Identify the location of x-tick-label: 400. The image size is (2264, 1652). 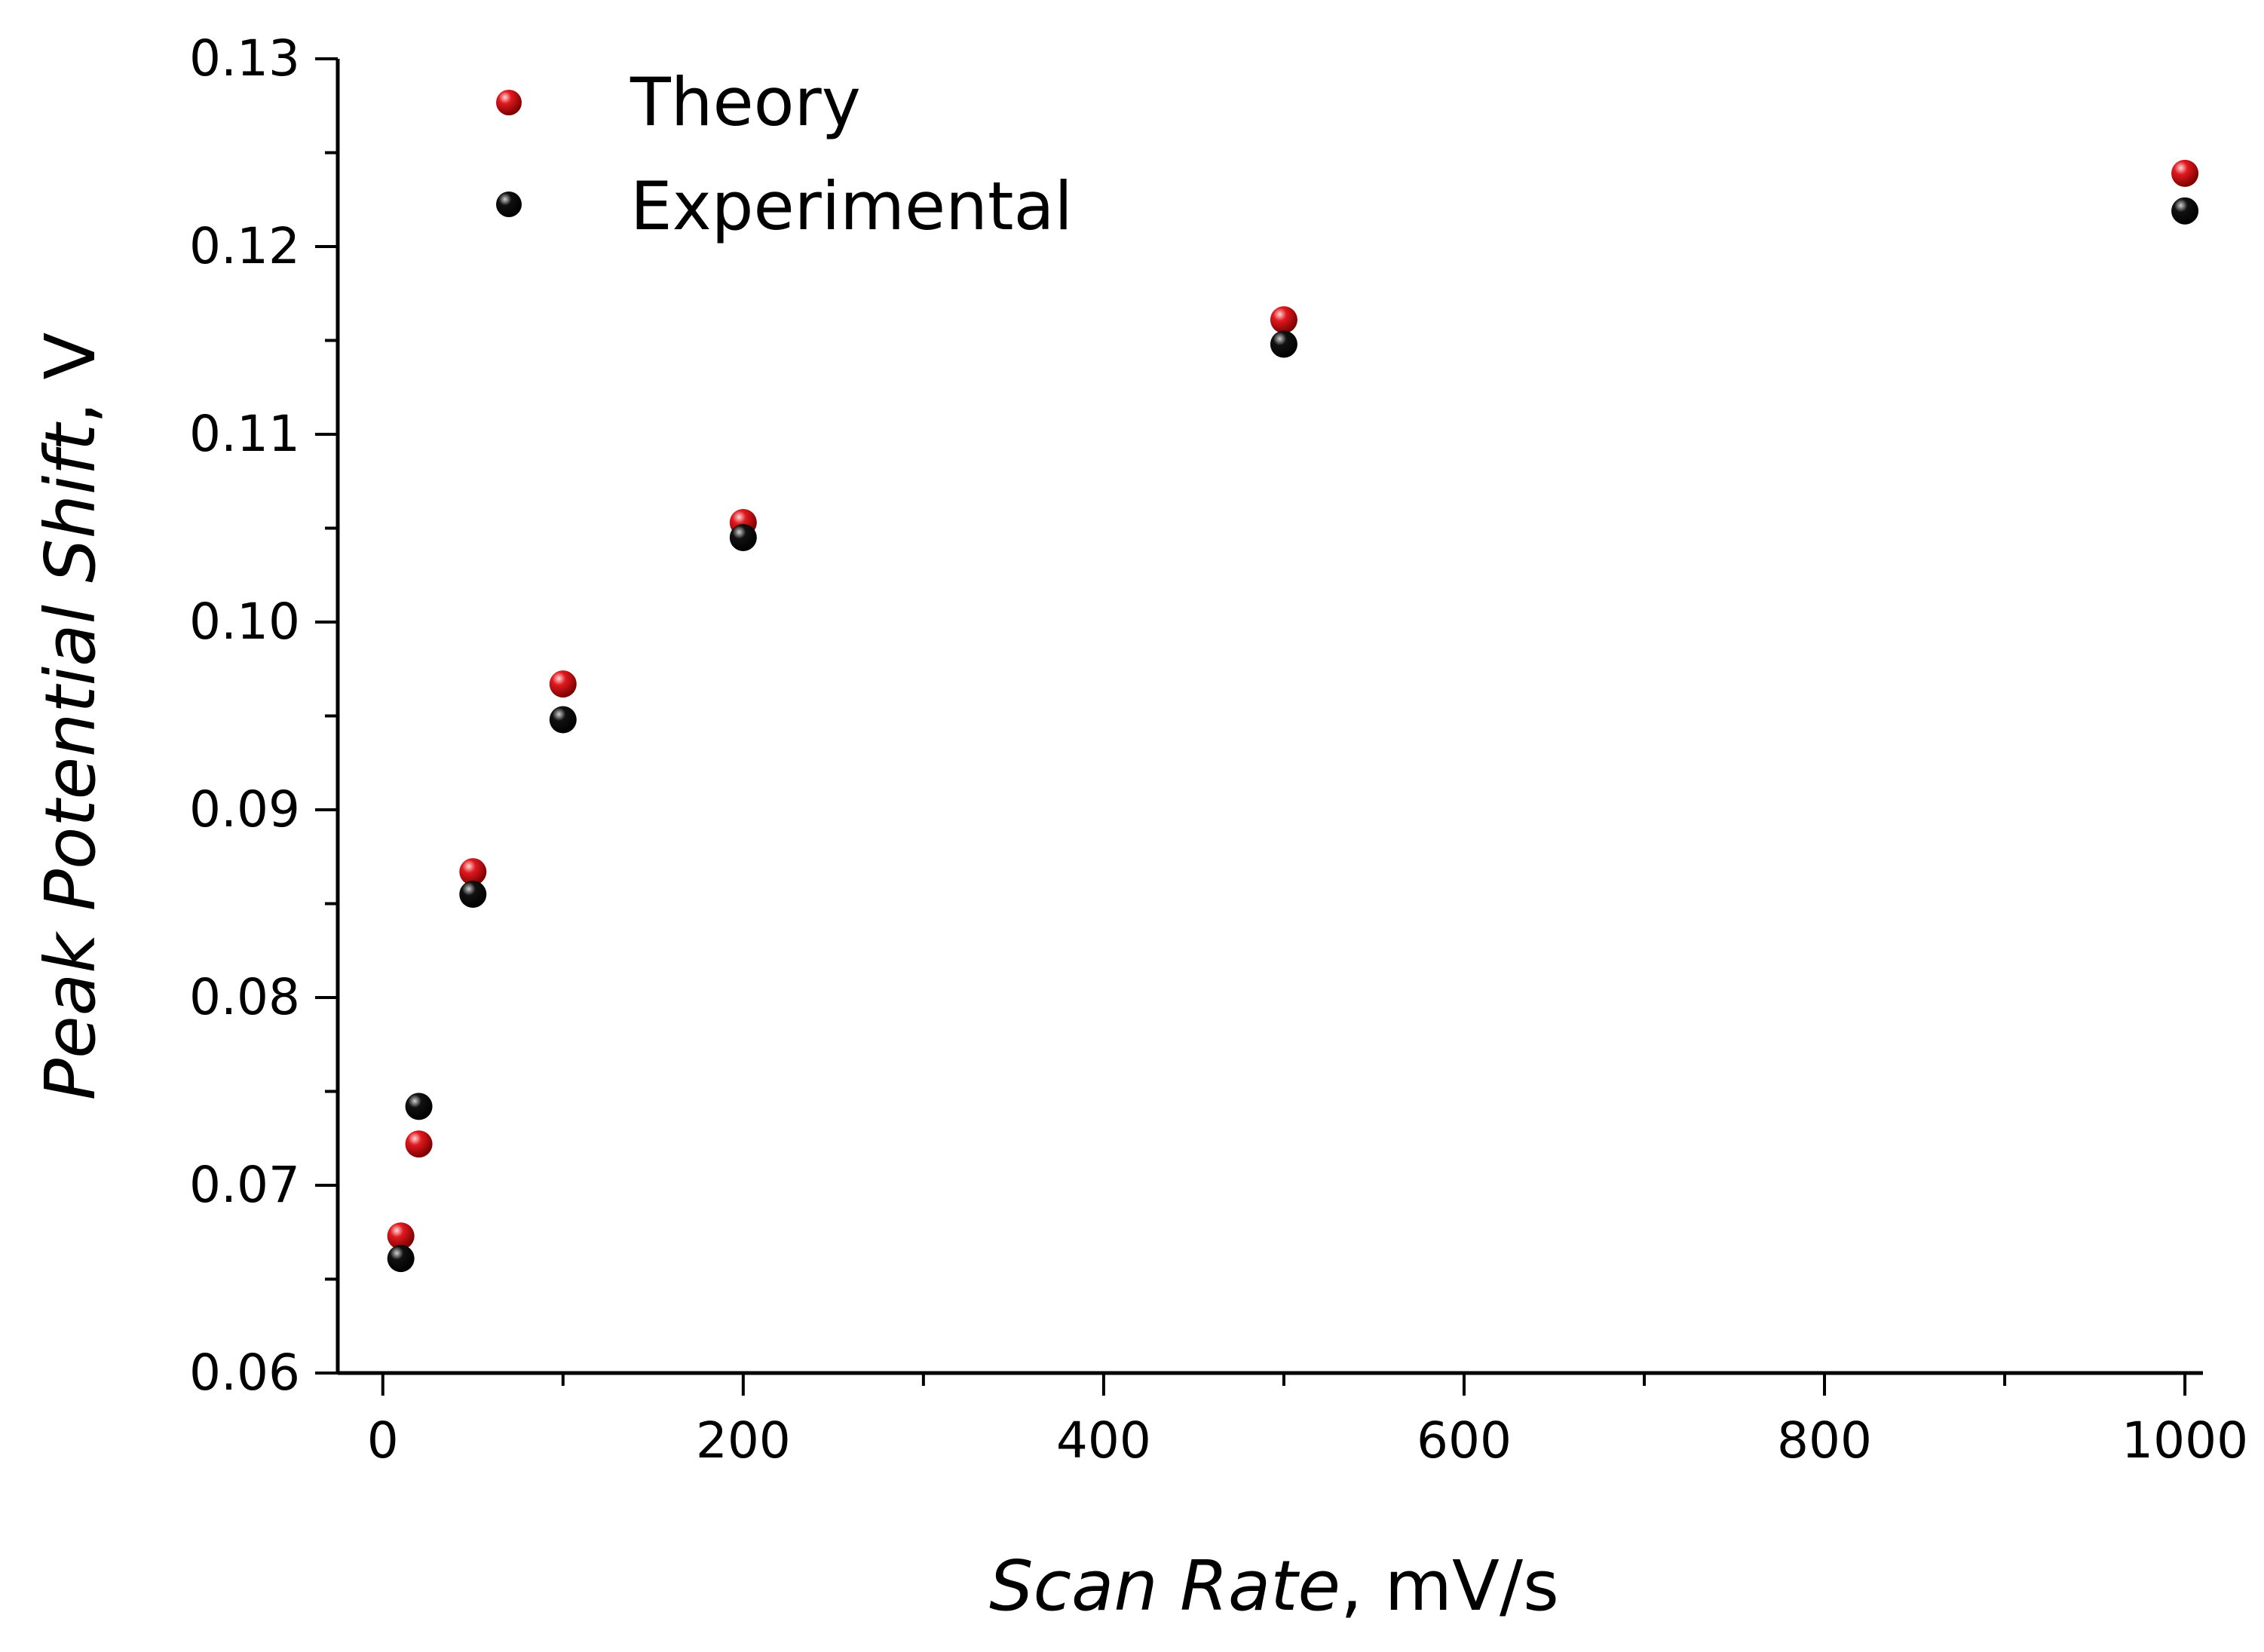
(1103, 1440).